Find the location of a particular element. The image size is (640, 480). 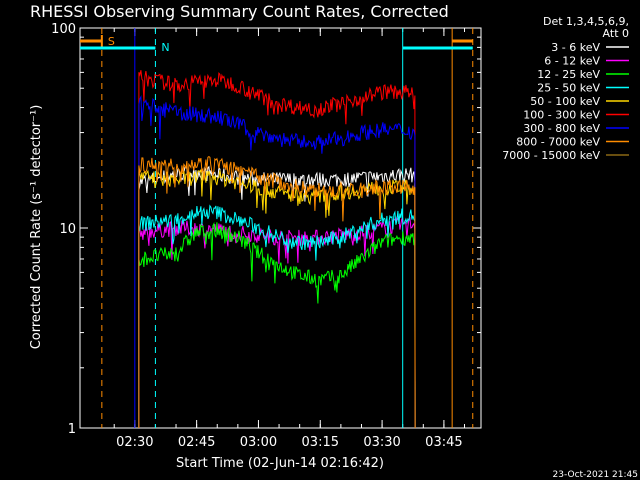

night-label: N is located at coordinates (165, 47).